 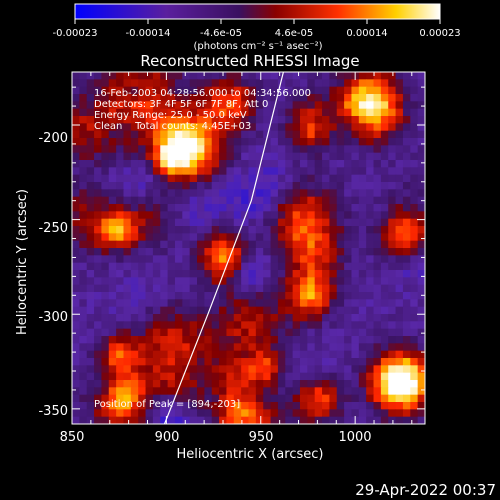 What do you see at coordinates (75, 33) in the screenshot?
I see `colorbar-tick-label: -0.00023` at bounding box center [75, 33].